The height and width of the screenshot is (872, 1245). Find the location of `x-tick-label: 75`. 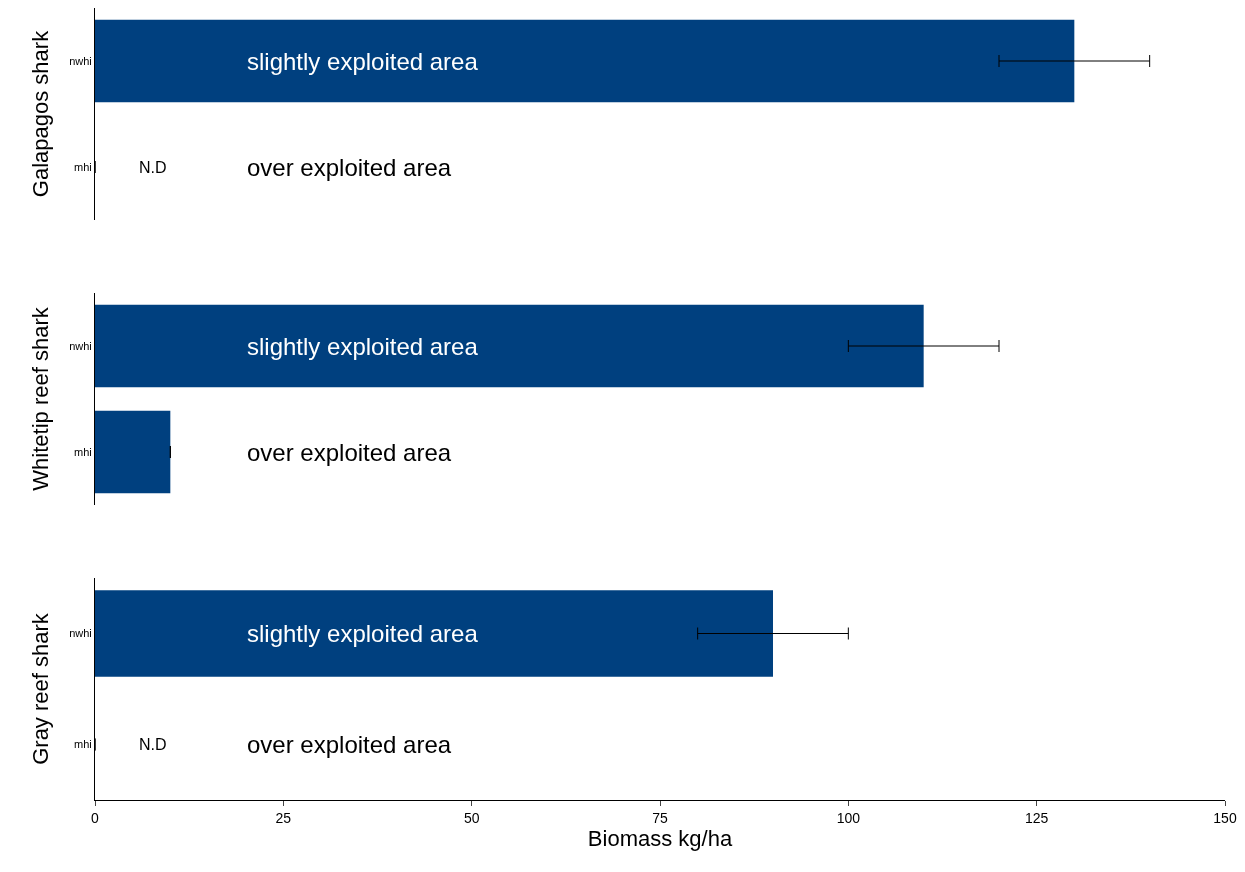

x-tick-label: 75 is located at coordinates (660, 817).